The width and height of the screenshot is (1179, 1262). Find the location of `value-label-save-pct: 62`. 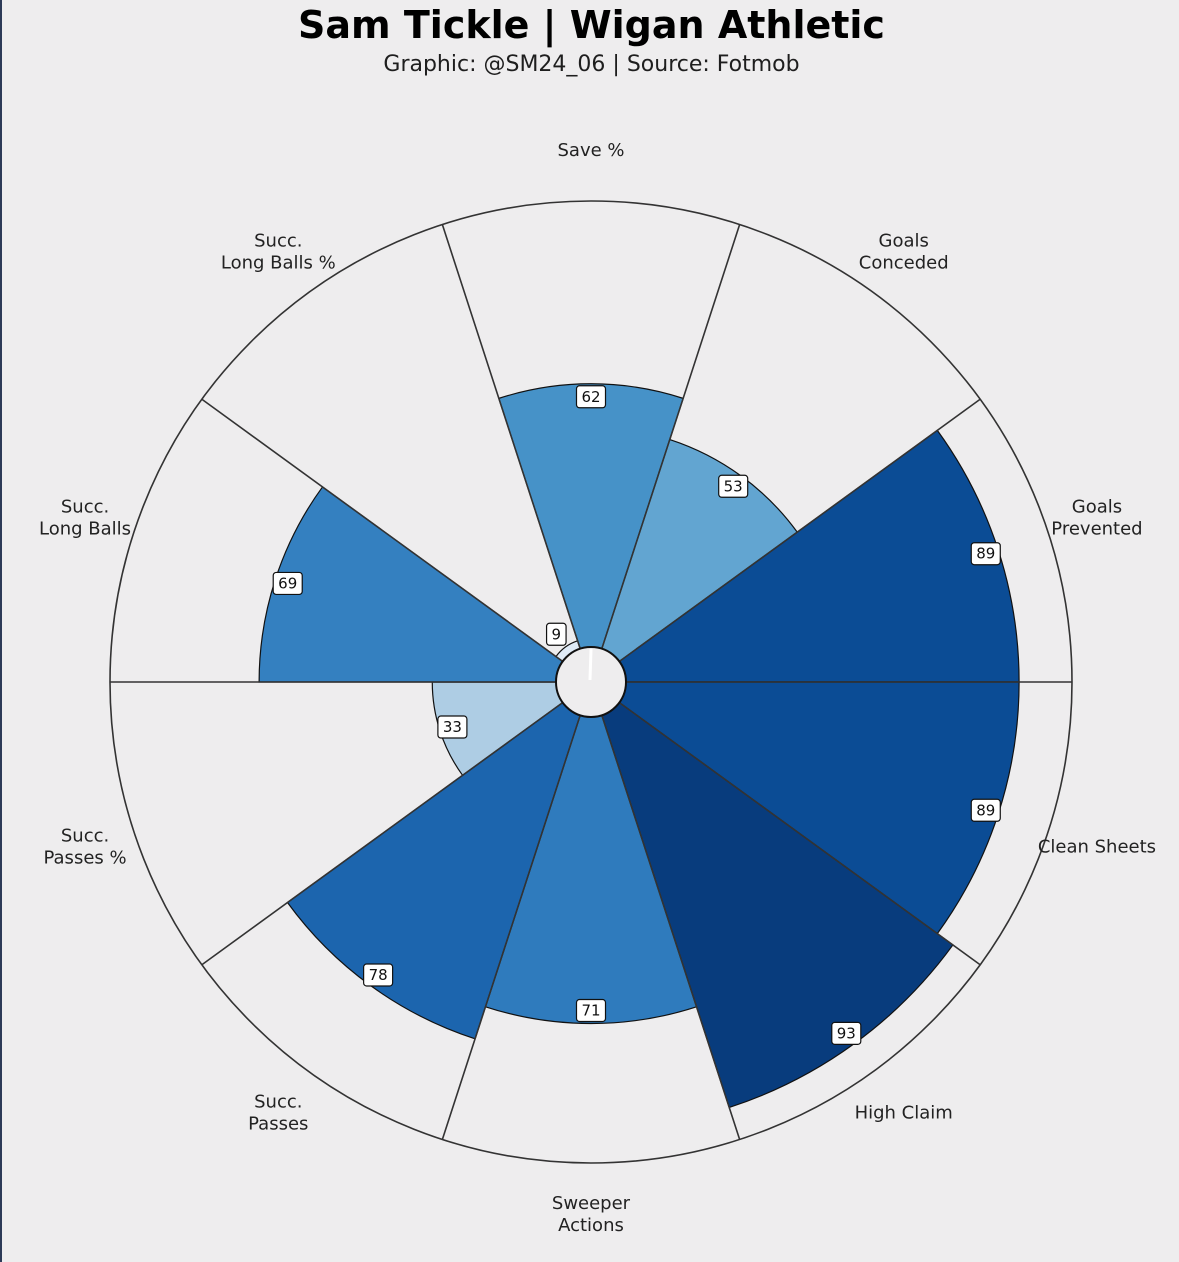

value-label-save-pct: 62 is located at coordinates (591, 397).